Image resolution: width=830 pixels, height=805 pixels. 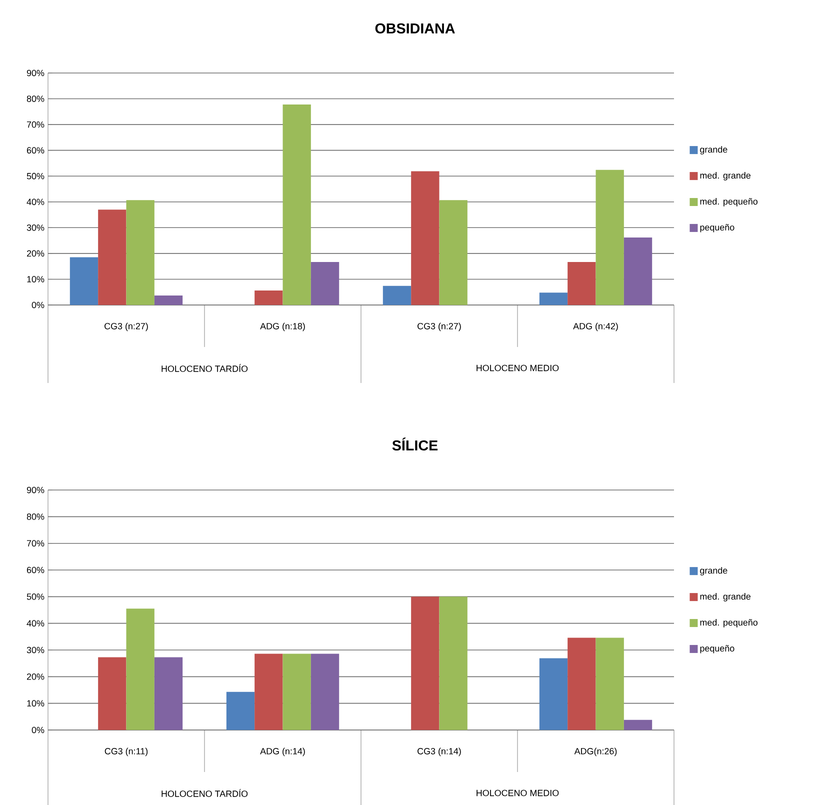 What do you see at coordinates (415, 28) in the screenshot?
I see `chart-title: OBSIDIANA` at bounding box center [415, 28].